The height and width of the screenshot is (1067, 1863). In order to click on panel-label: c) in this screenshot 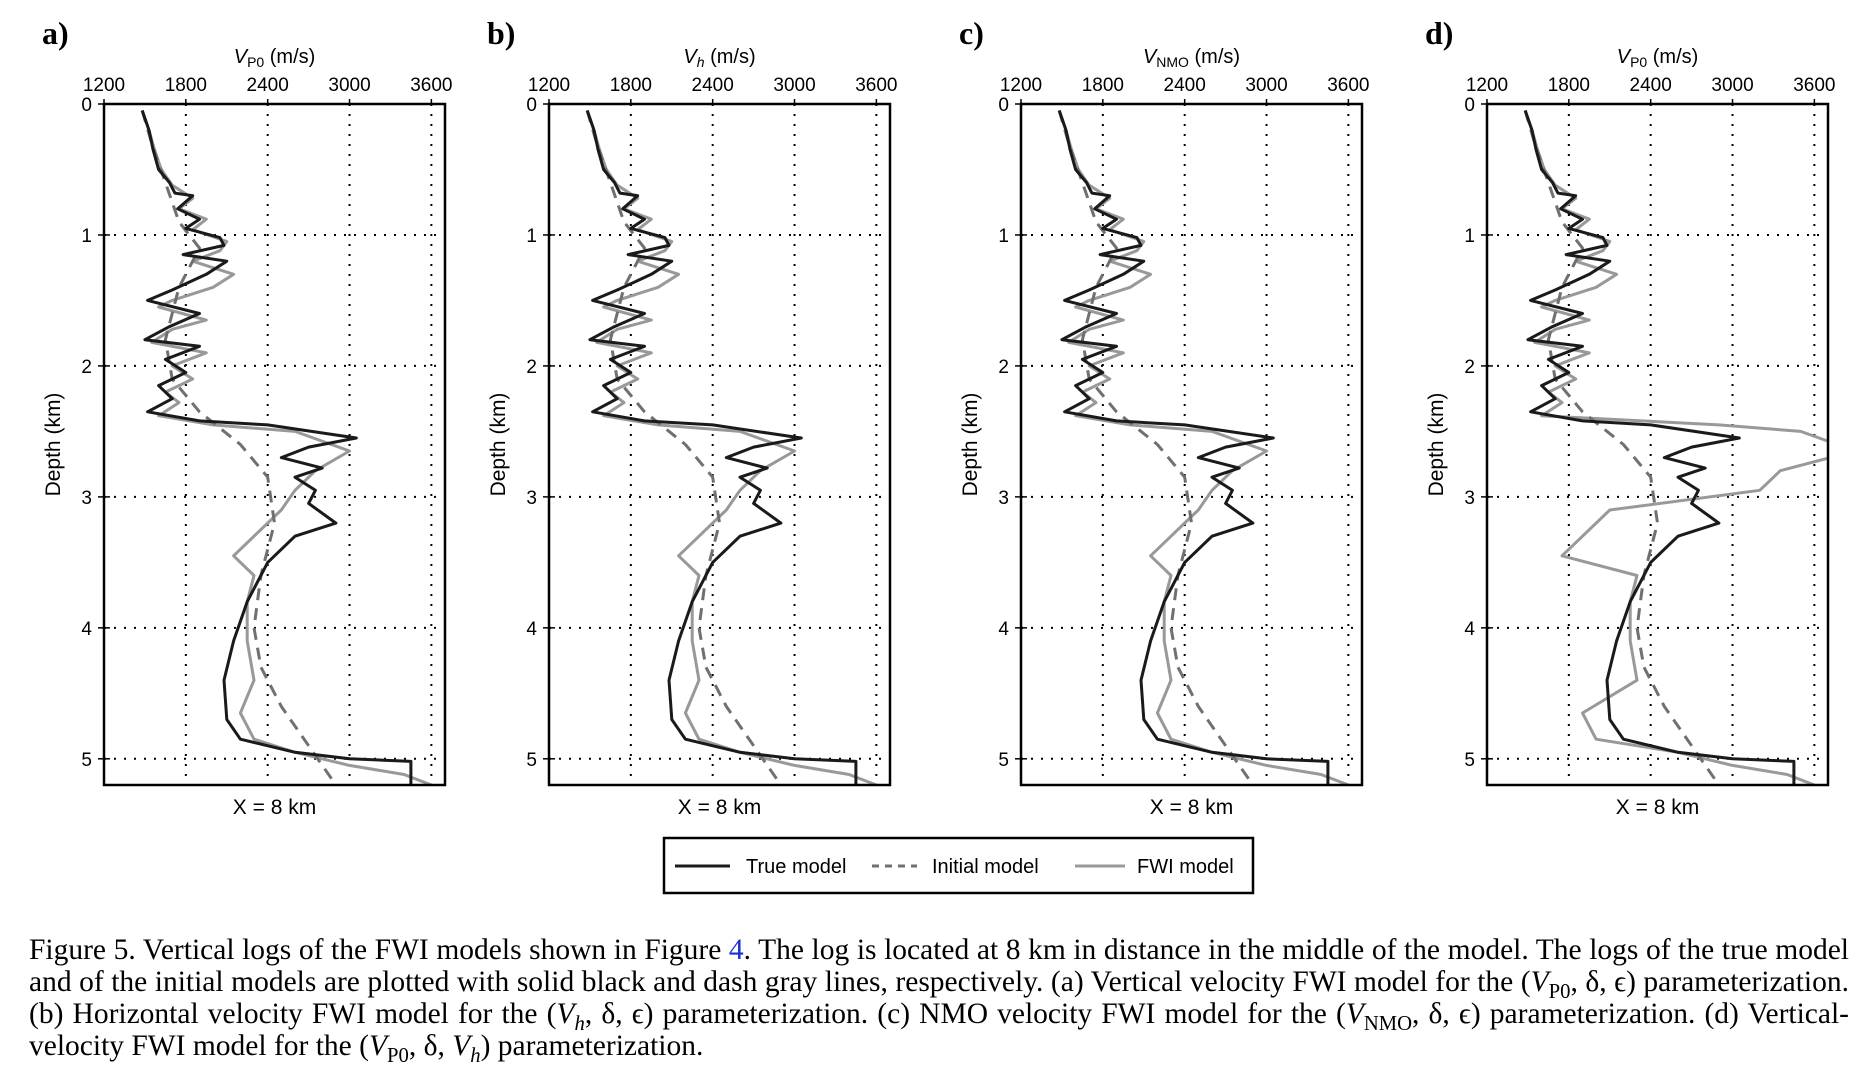, I will do `click(971, 33)`.